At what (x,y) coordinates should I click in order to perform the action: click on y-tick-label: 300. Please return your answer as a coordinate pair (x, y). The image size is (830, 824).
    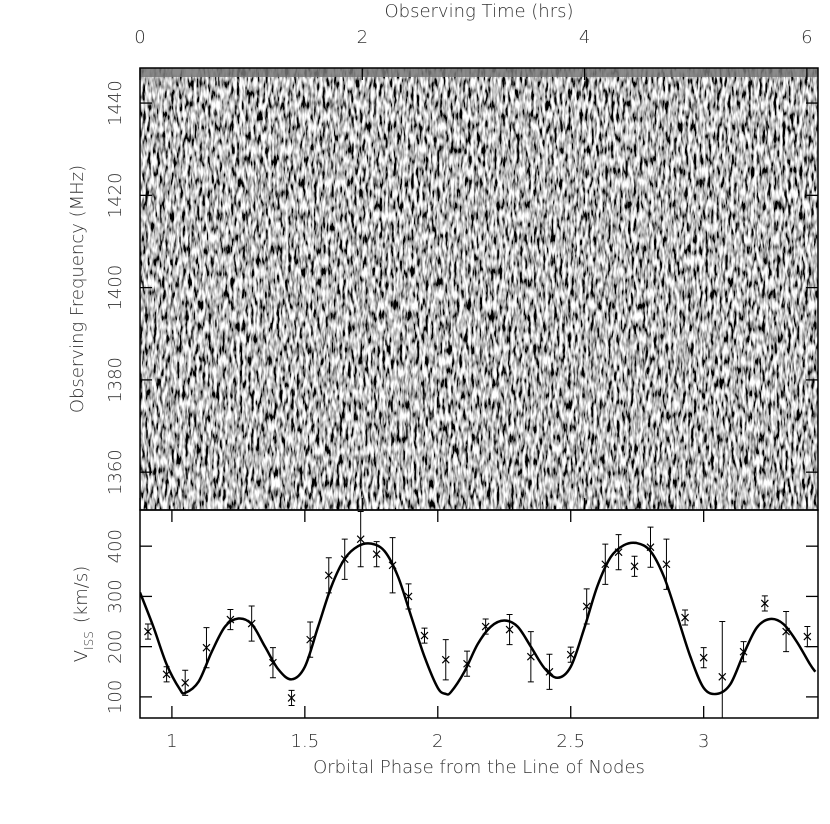
    Looking at the image, I should click on (115, 596).